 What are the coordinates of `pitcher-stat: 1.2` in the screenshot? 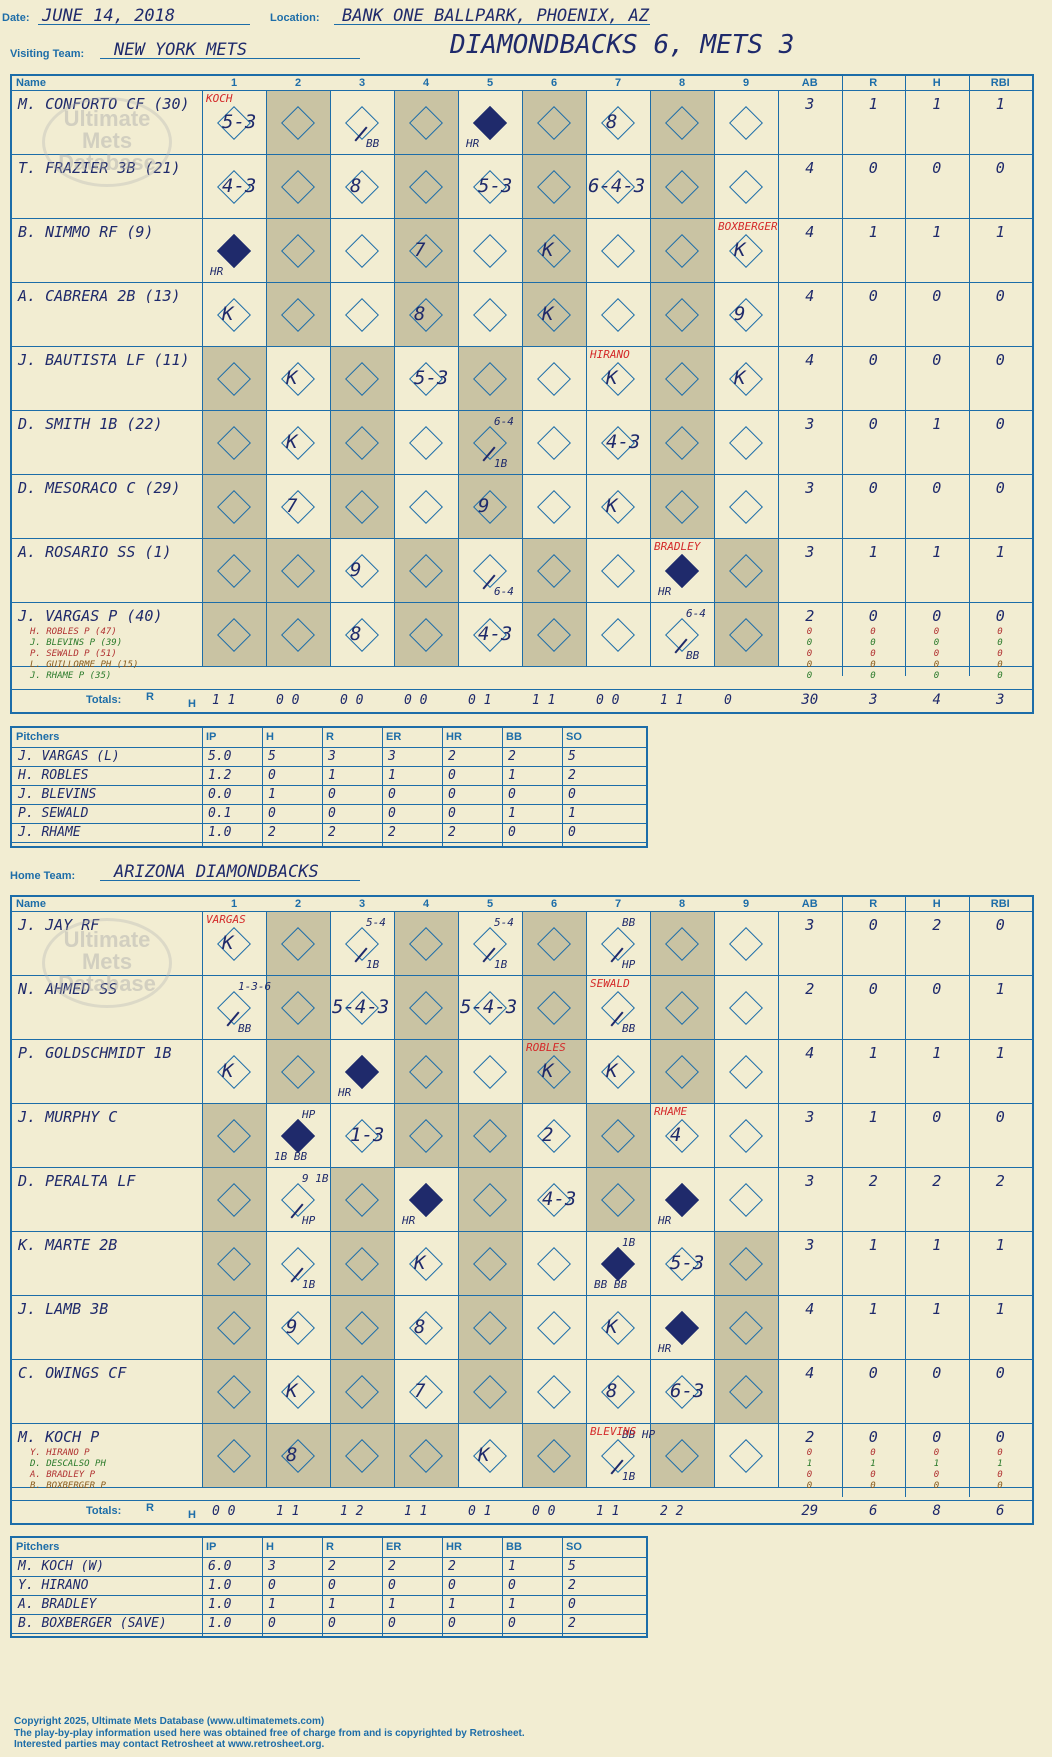 It's located at (220, 775).